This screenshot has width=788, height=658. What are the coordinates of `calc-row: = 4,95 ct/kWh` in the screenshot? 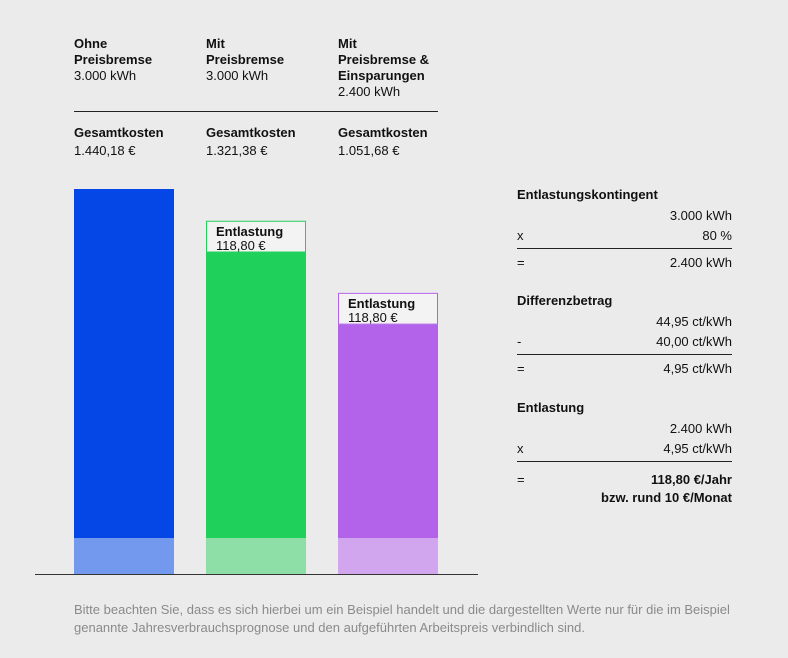 It's located at (624, 370).